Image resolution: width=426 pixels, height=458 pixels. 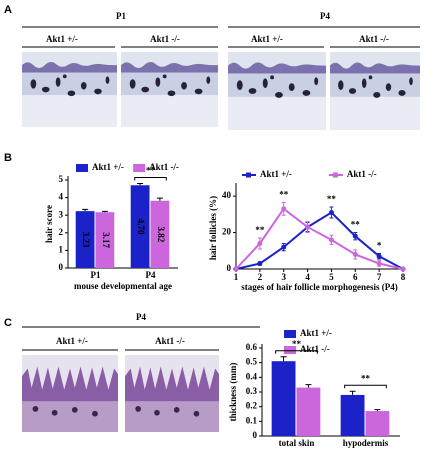 I want to click on x-tick-label: 2, so click(x=260, y=277).